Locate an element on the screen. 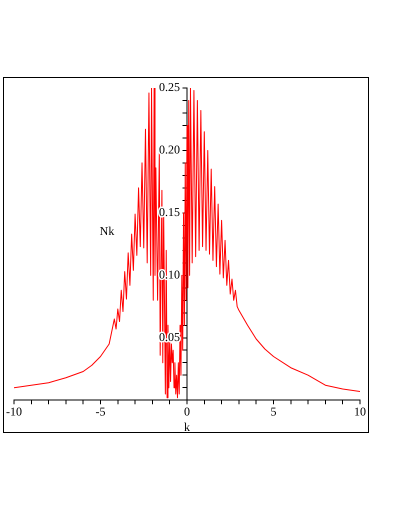 The height and width of the screenshot is (511, 395). y-tick-label: 0.25 is located at coordinates (169, 87).